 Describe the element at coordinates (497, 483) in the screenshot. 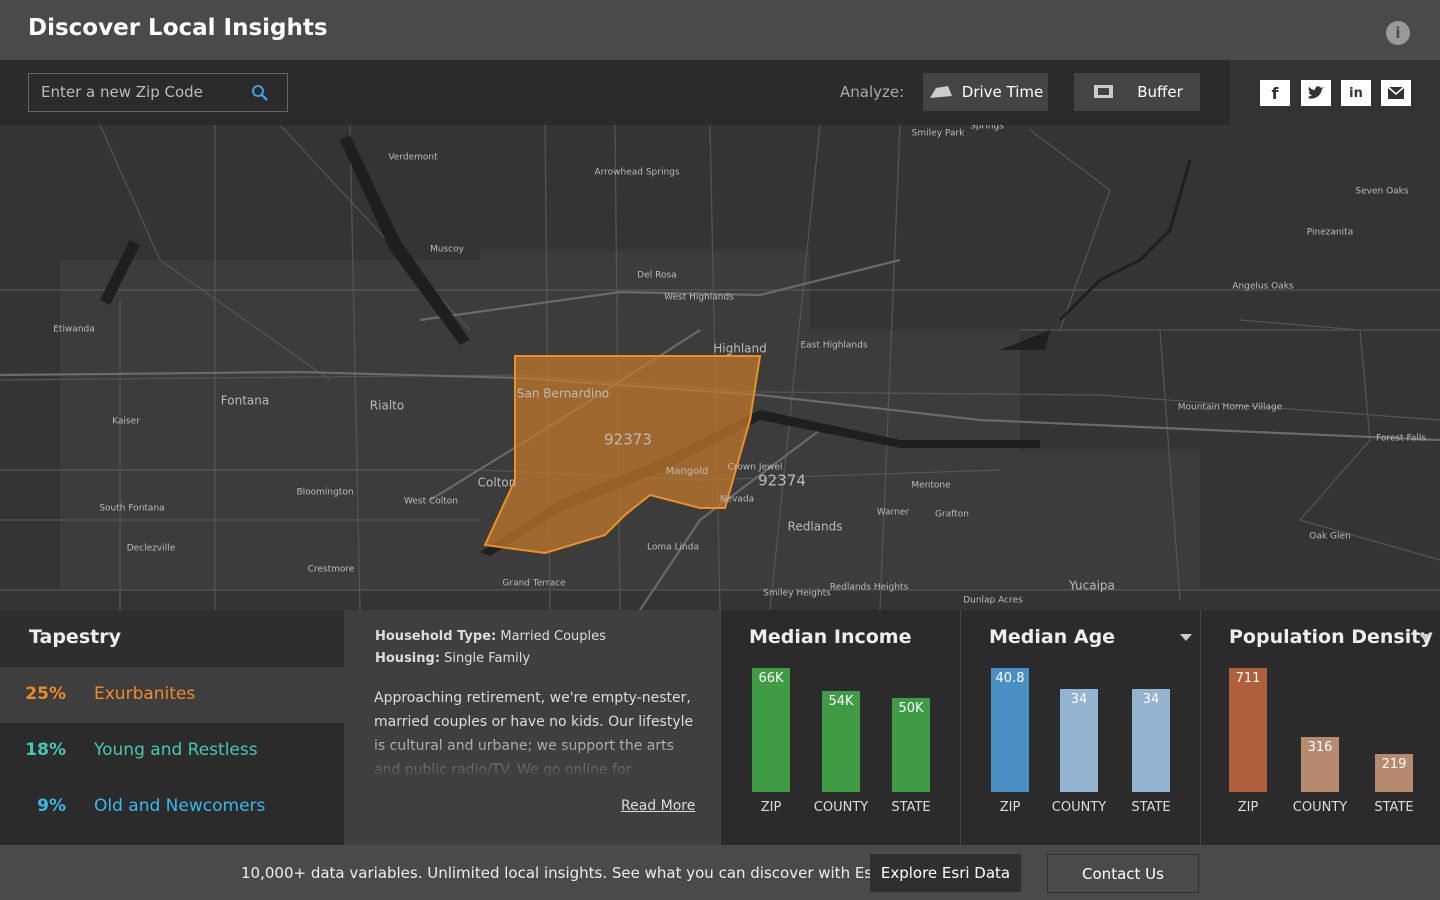

I see `place-label: Colton` at that location.